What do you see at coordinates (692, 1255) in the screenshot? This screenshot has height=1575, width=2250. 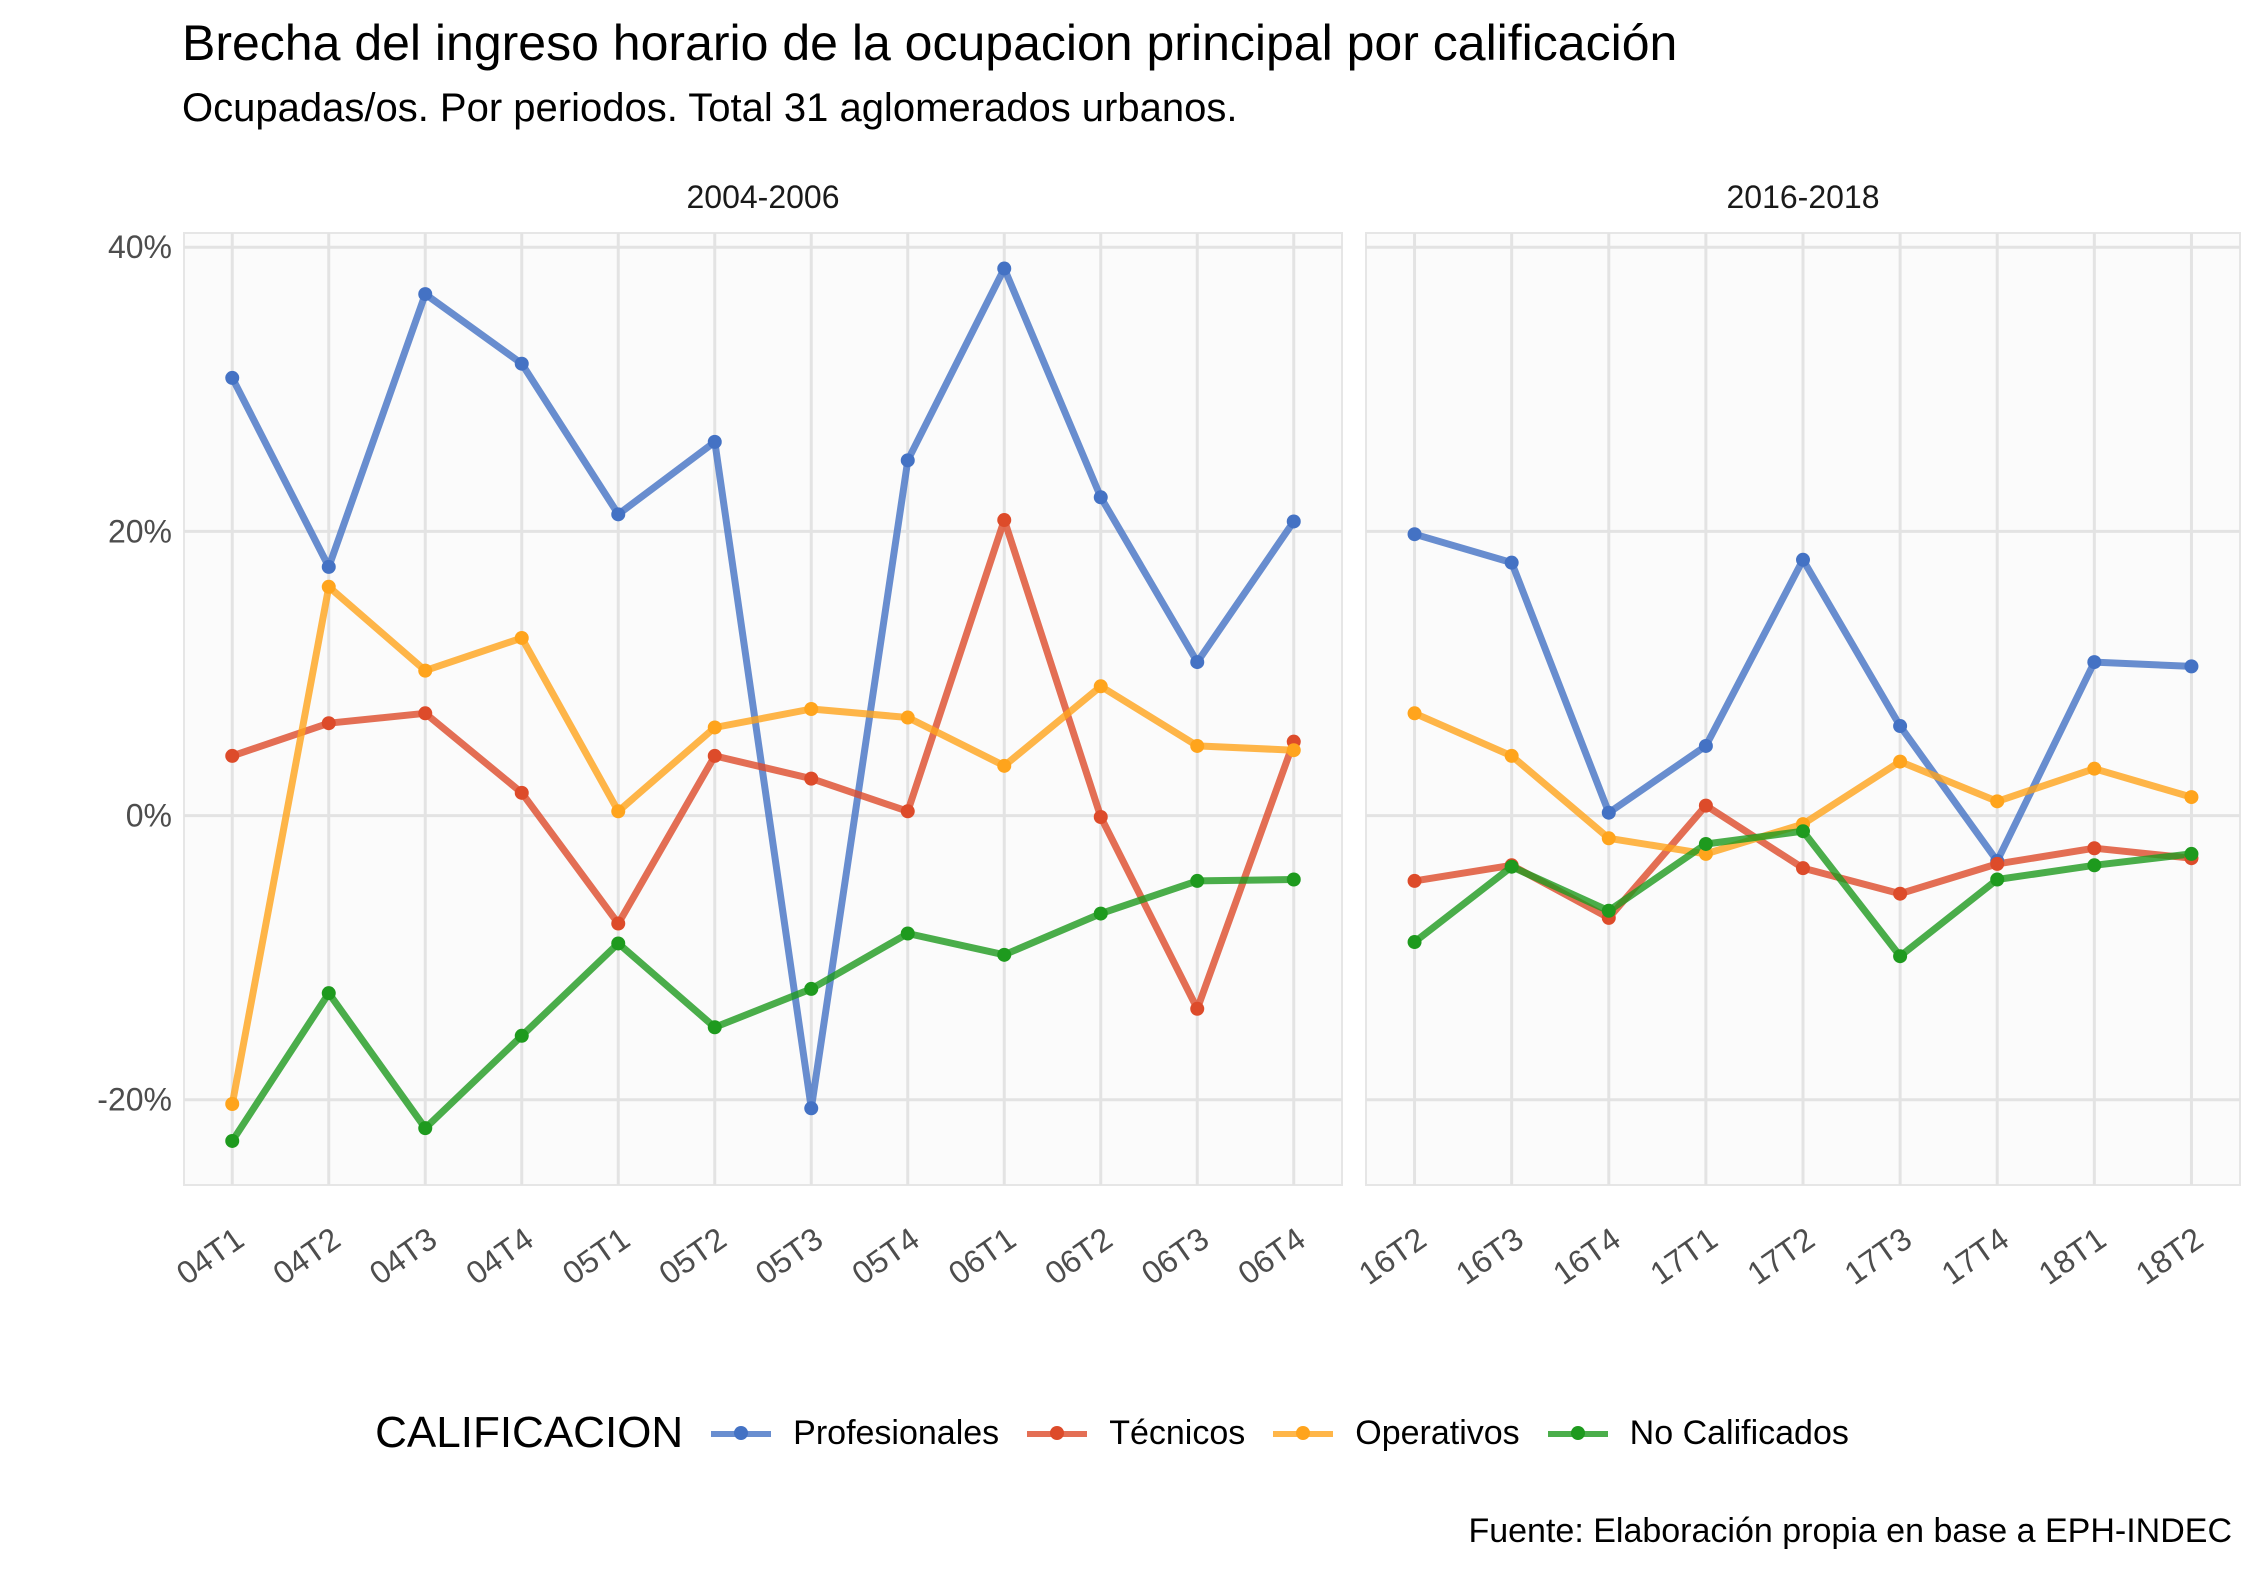 I see `x-tick-label: 05T2` at bounding box center [692, 1255].